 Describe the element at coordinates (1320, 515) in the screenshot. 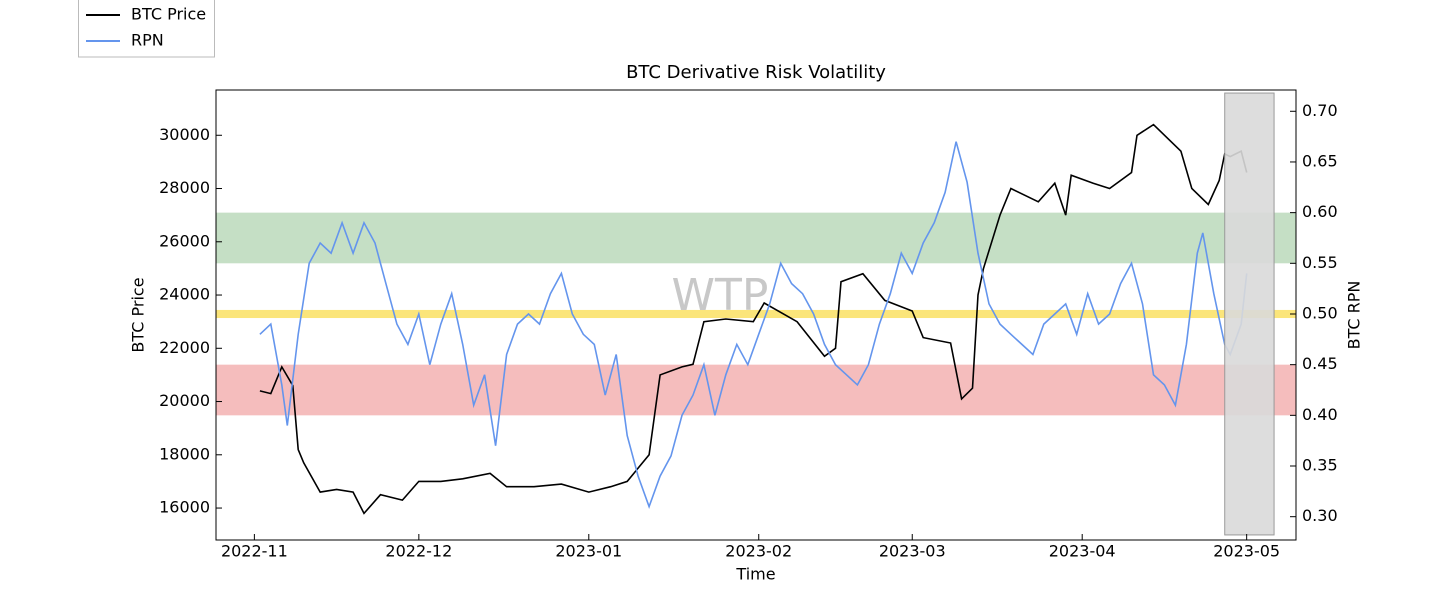

I see `y2-tick-label: 0.30` at that location.